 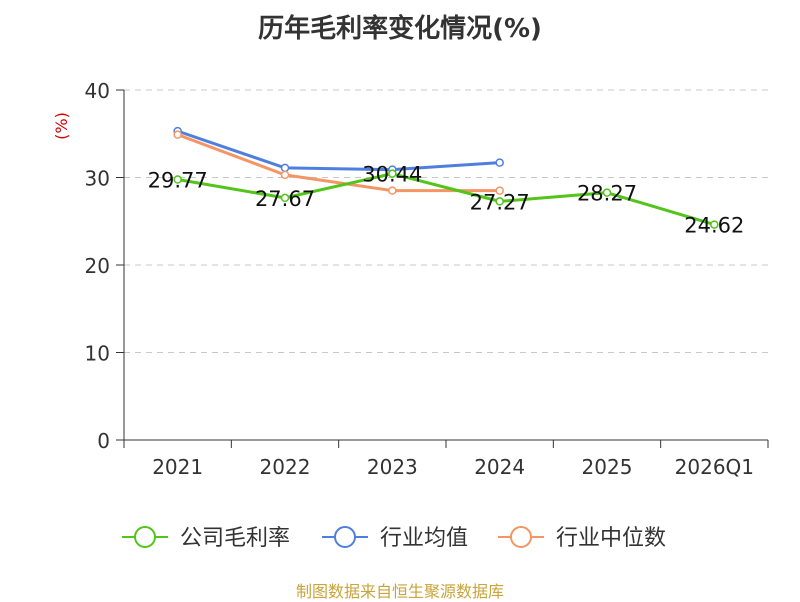 I want to click on data-label: 24.62, so click(x=714, y=226).